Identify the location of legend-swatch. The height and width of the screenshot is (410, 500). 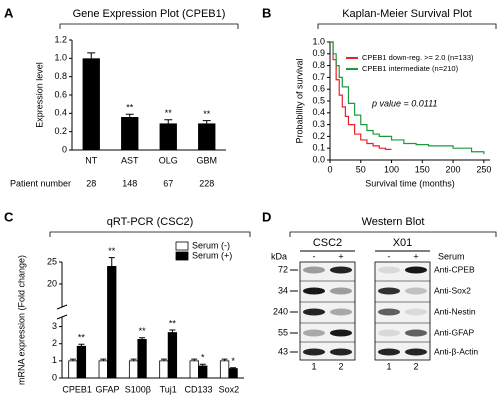
(182, 246).